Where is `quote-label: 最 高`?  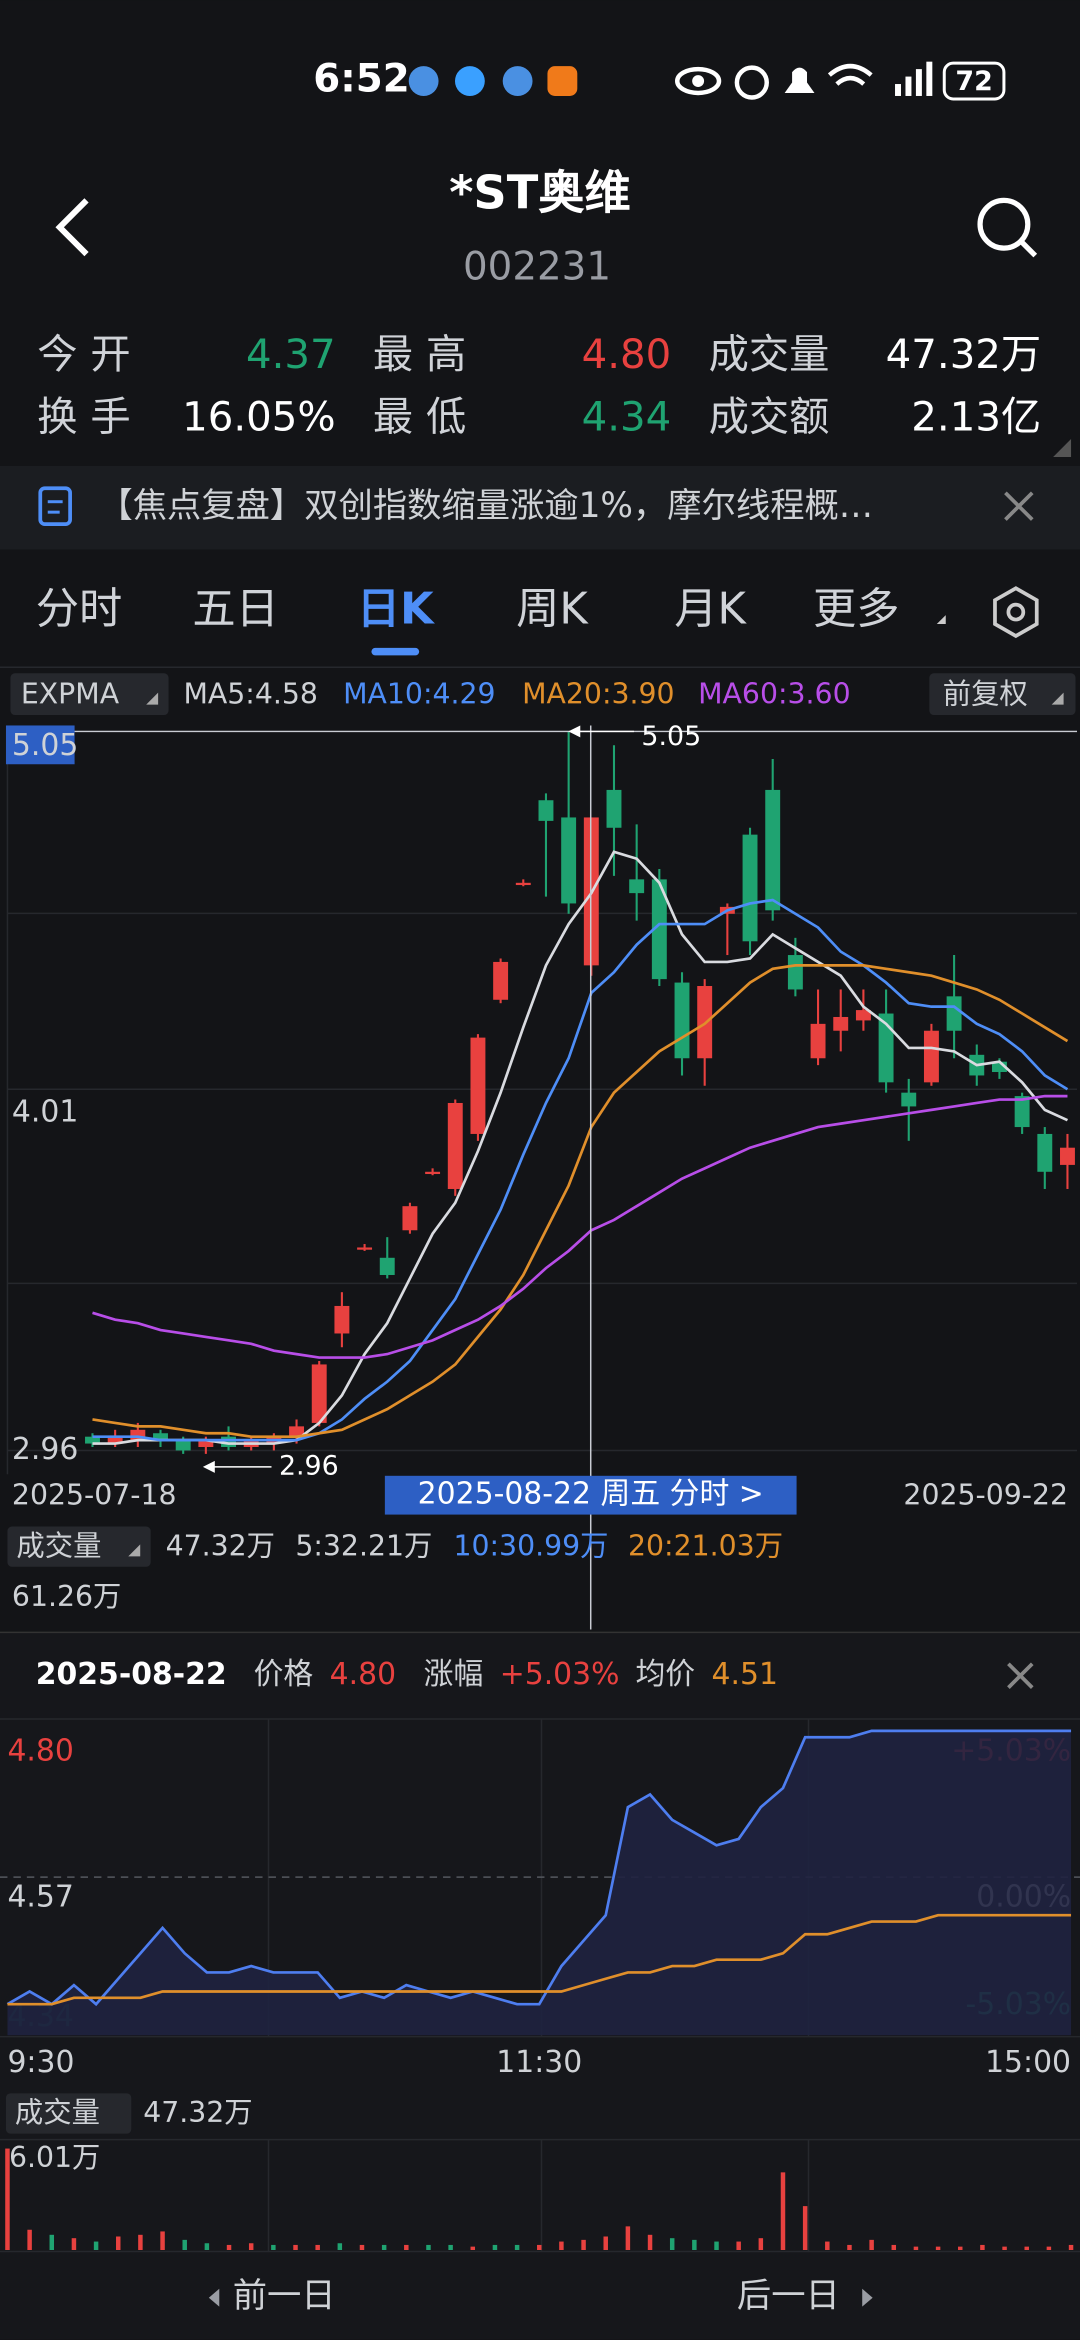 quote-label: 最 高 is located at coordinates (419, 355).